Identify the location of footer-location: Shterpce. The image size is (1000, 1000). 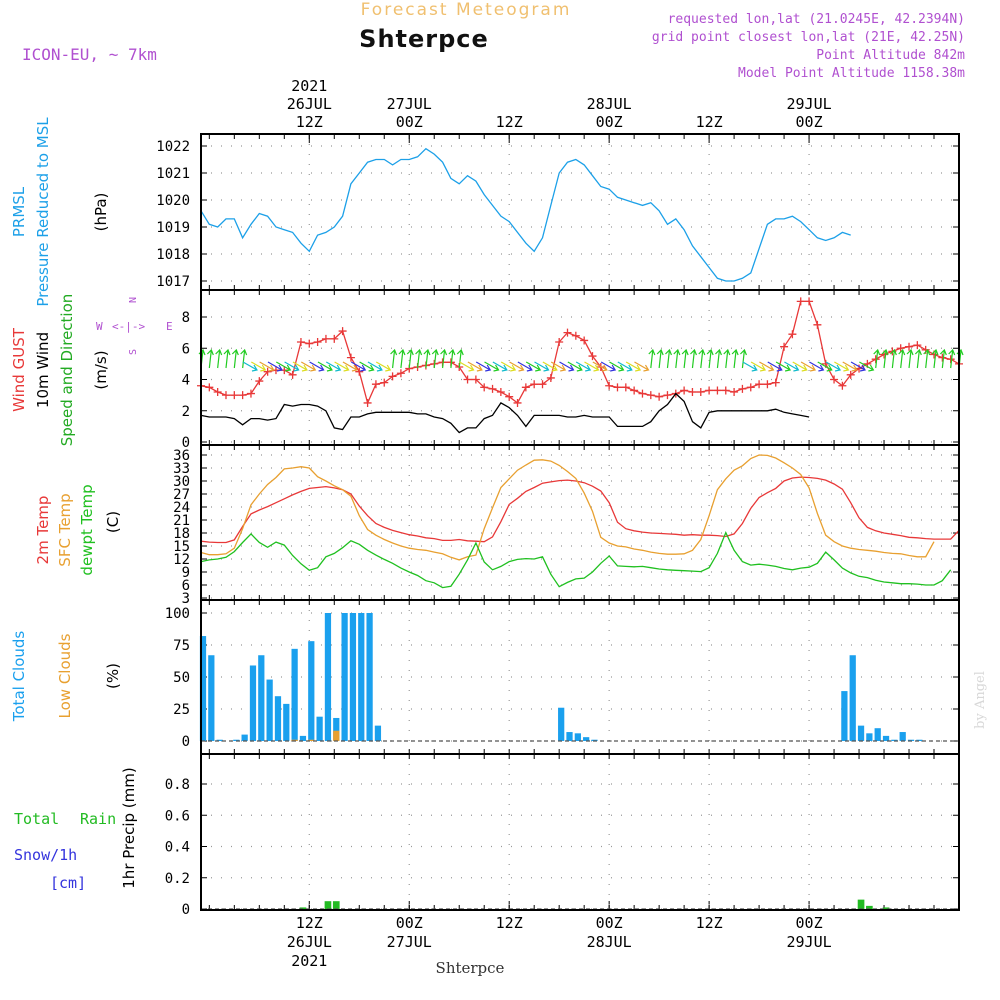
(470, 968).